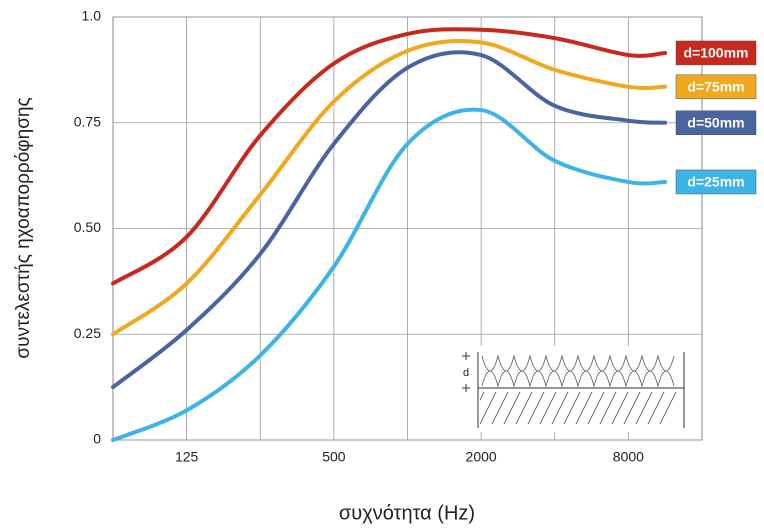  What do you see at coordinates (578, 371) in the screenshot?
I see `insulation` at bounding box center [578, 371].